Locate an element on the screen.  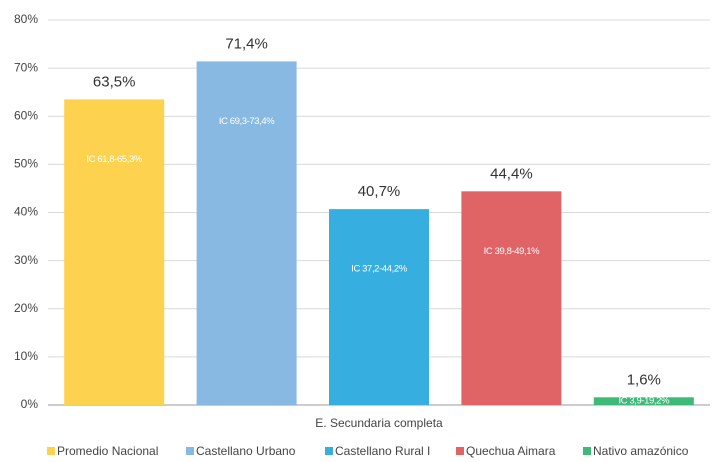
y-tick-label: 20% is located at coordinates (26, 308).